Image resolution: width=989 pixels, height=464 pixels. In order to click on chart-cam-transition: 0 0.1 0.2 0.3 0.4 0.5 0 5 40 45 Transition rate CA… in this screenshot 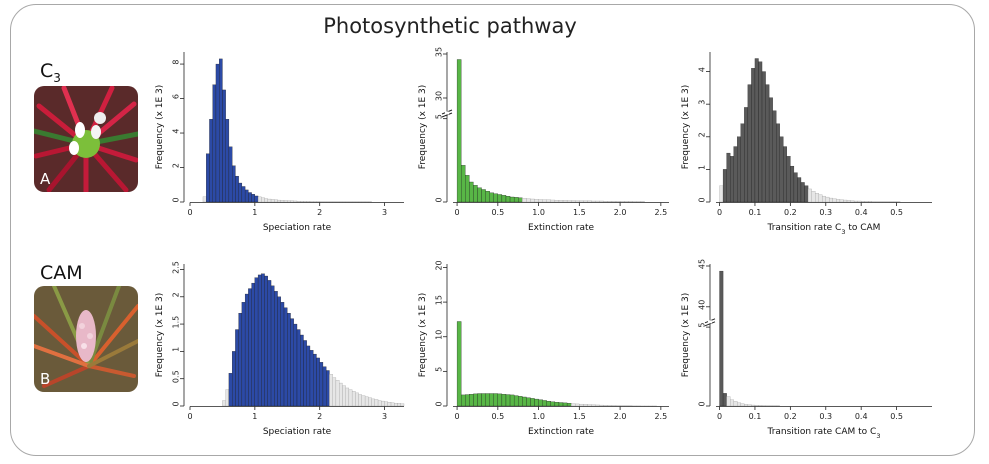, I will do `click(806, 349)`.